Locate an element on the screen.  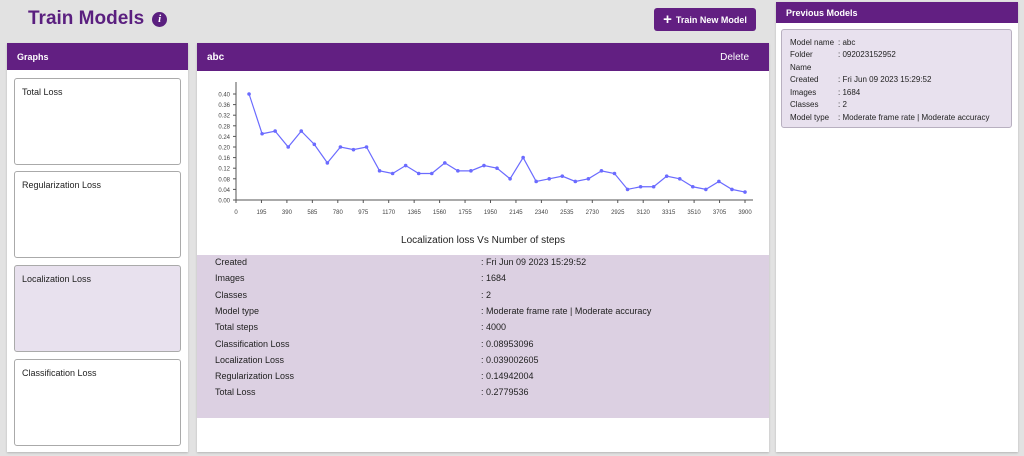
y-tick-label: 0.32 is located at coordinates (224, 117).